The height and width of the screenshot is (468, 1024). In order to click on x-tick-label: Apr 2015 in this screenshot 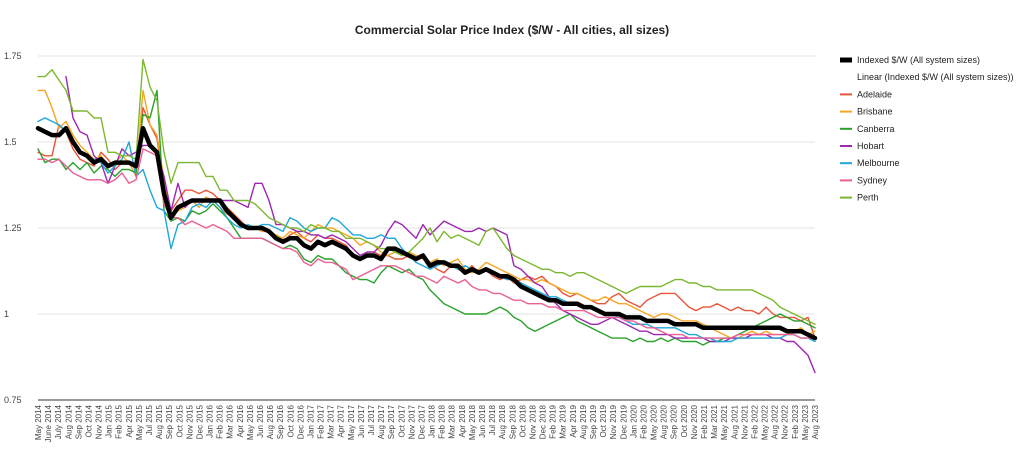, I will do `click(129, 420)`.